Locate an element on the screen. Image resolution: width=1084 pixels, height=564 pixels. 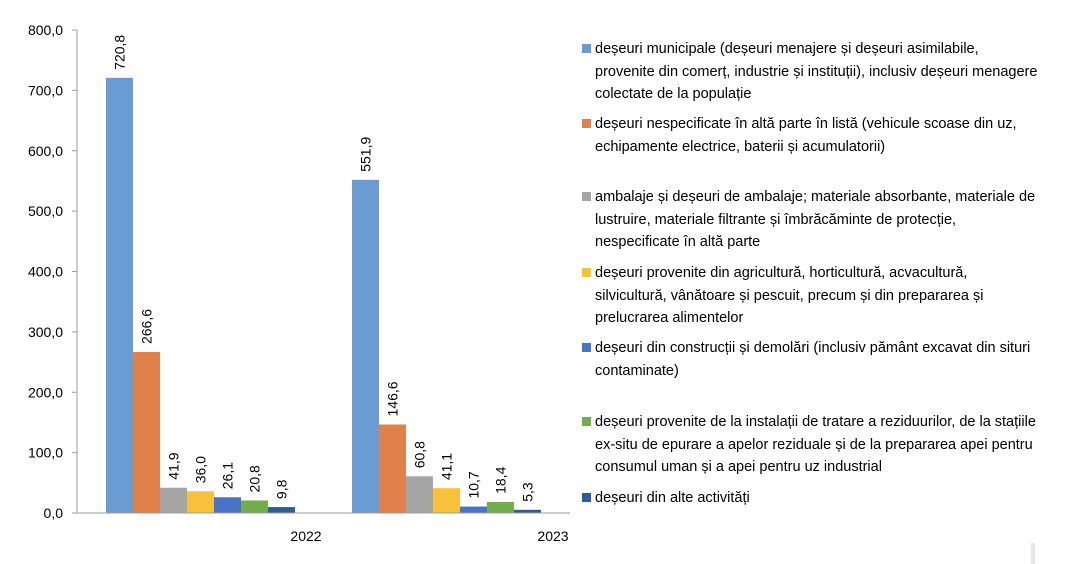
data-label: 9,8 is located at coordinates (282, 489).